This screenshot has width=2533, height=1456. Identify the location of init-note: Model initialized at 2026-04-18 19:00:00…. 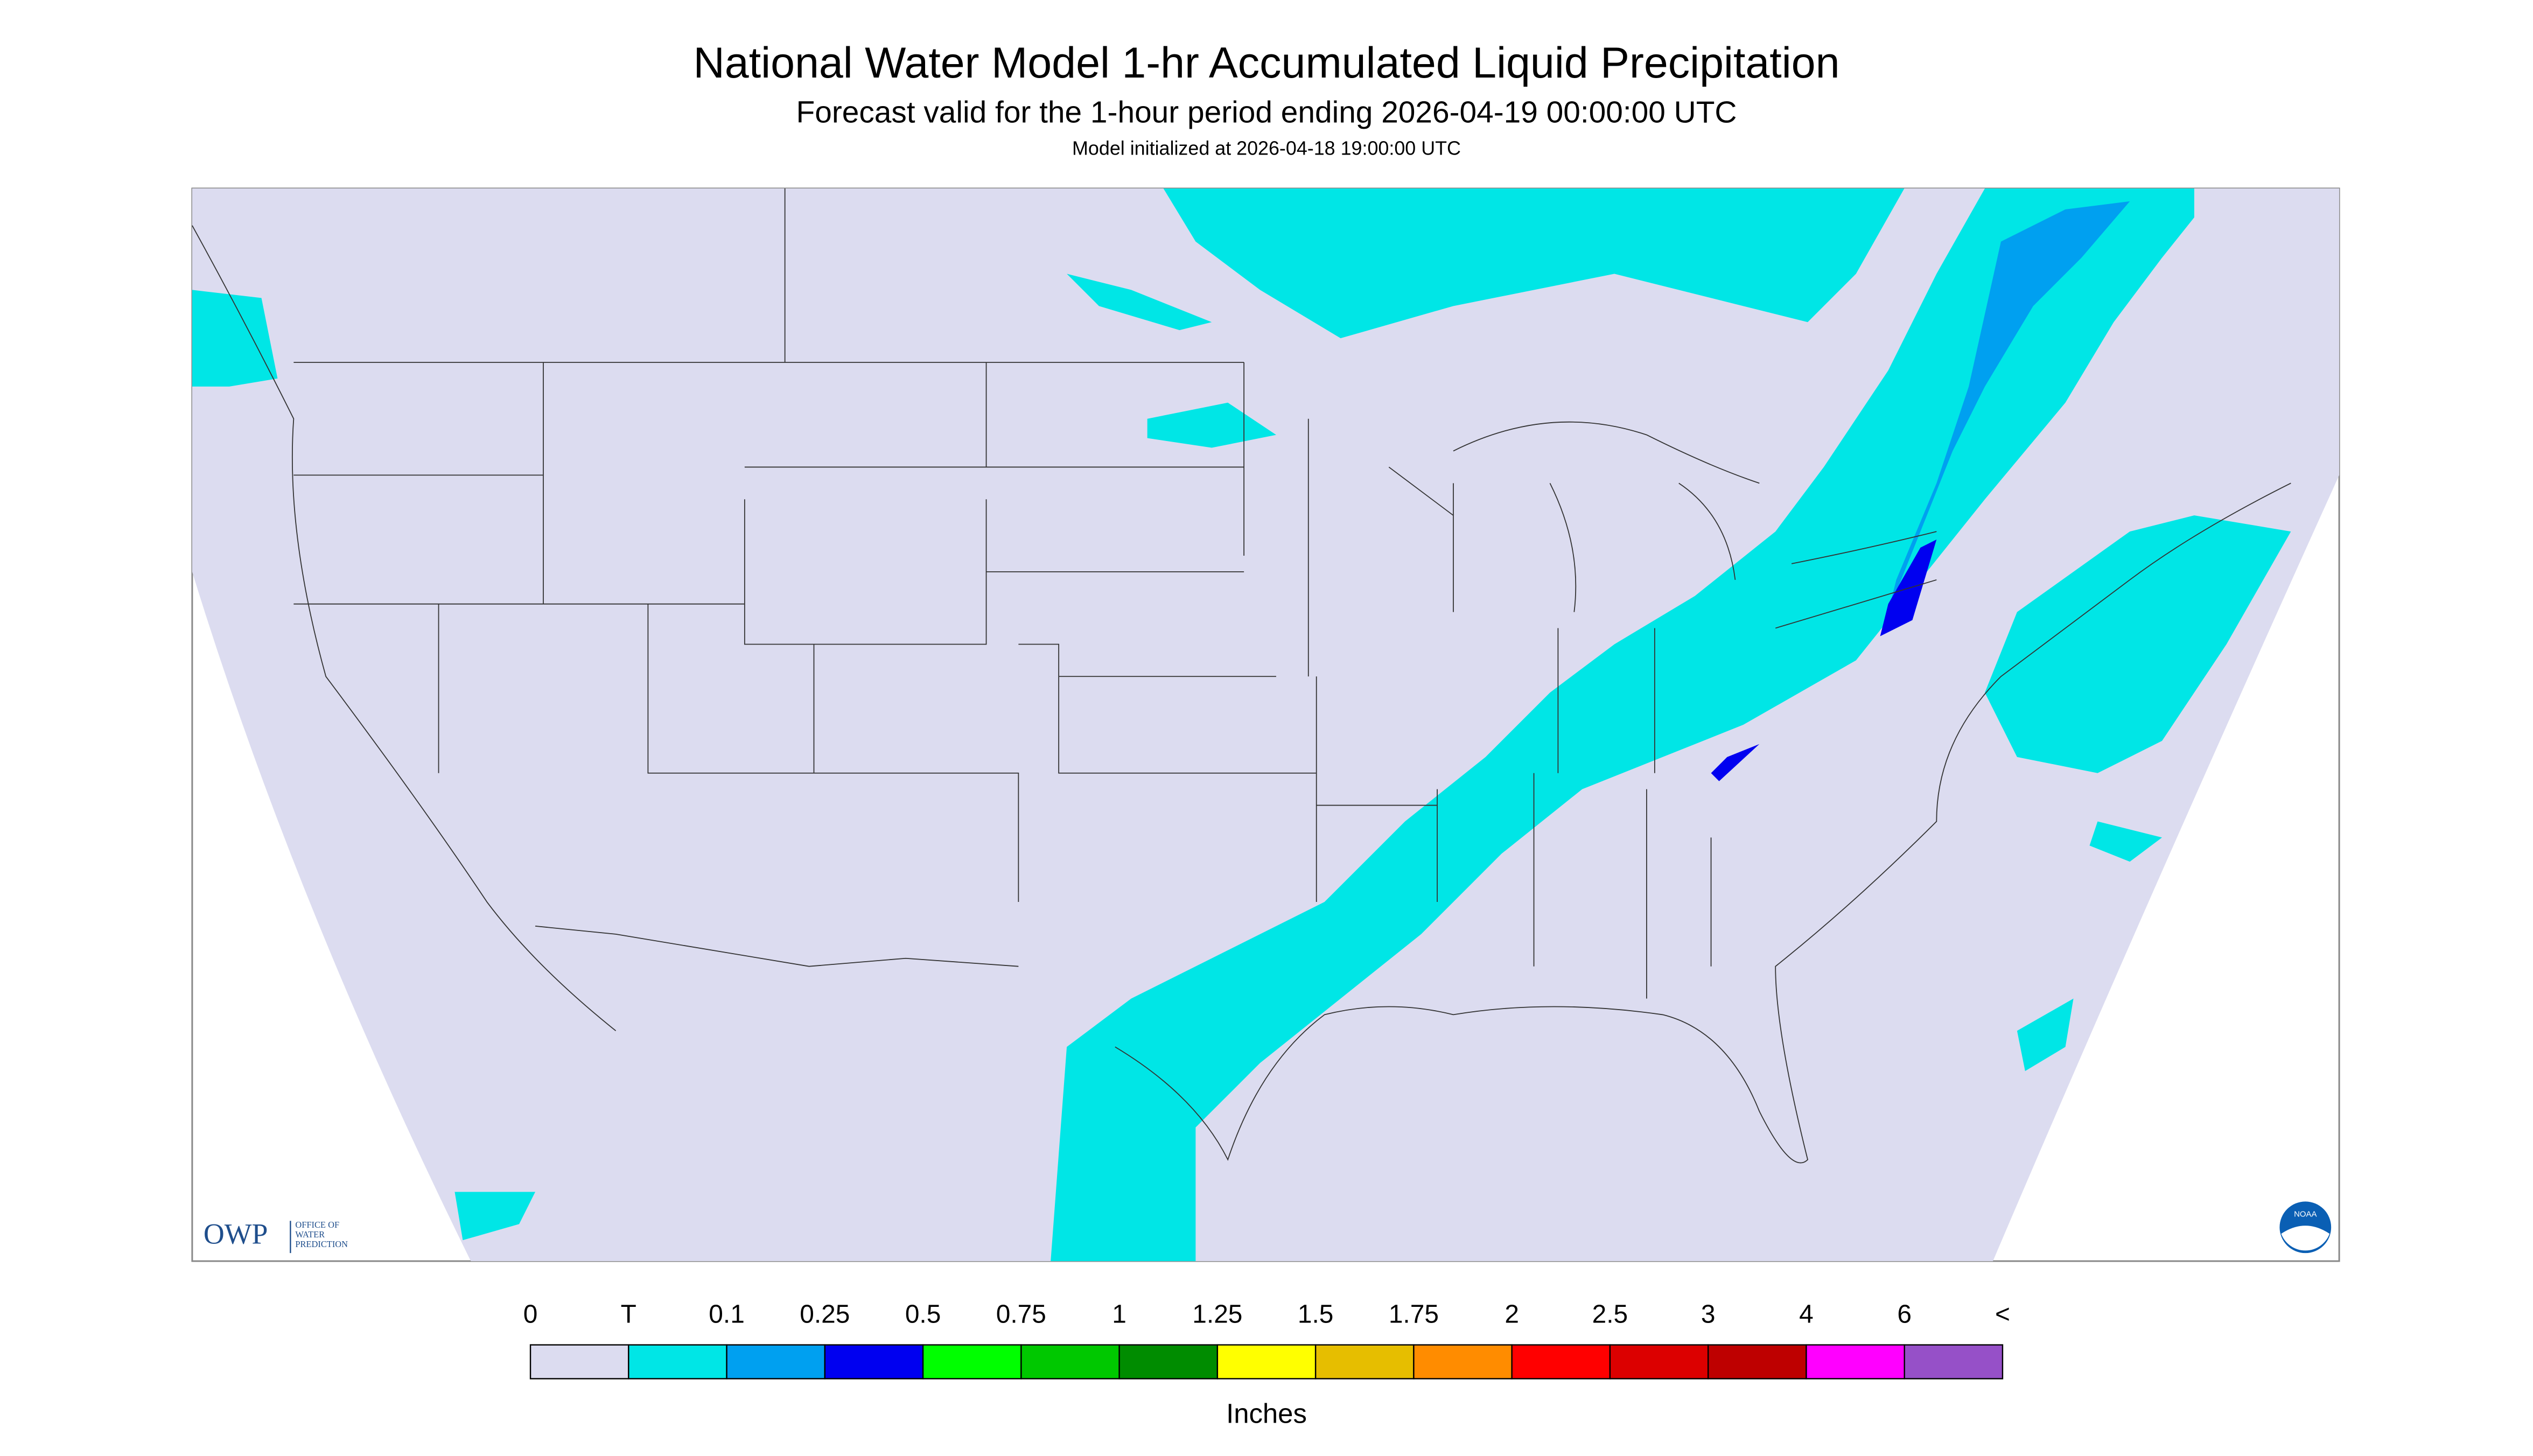
(1266, 148).